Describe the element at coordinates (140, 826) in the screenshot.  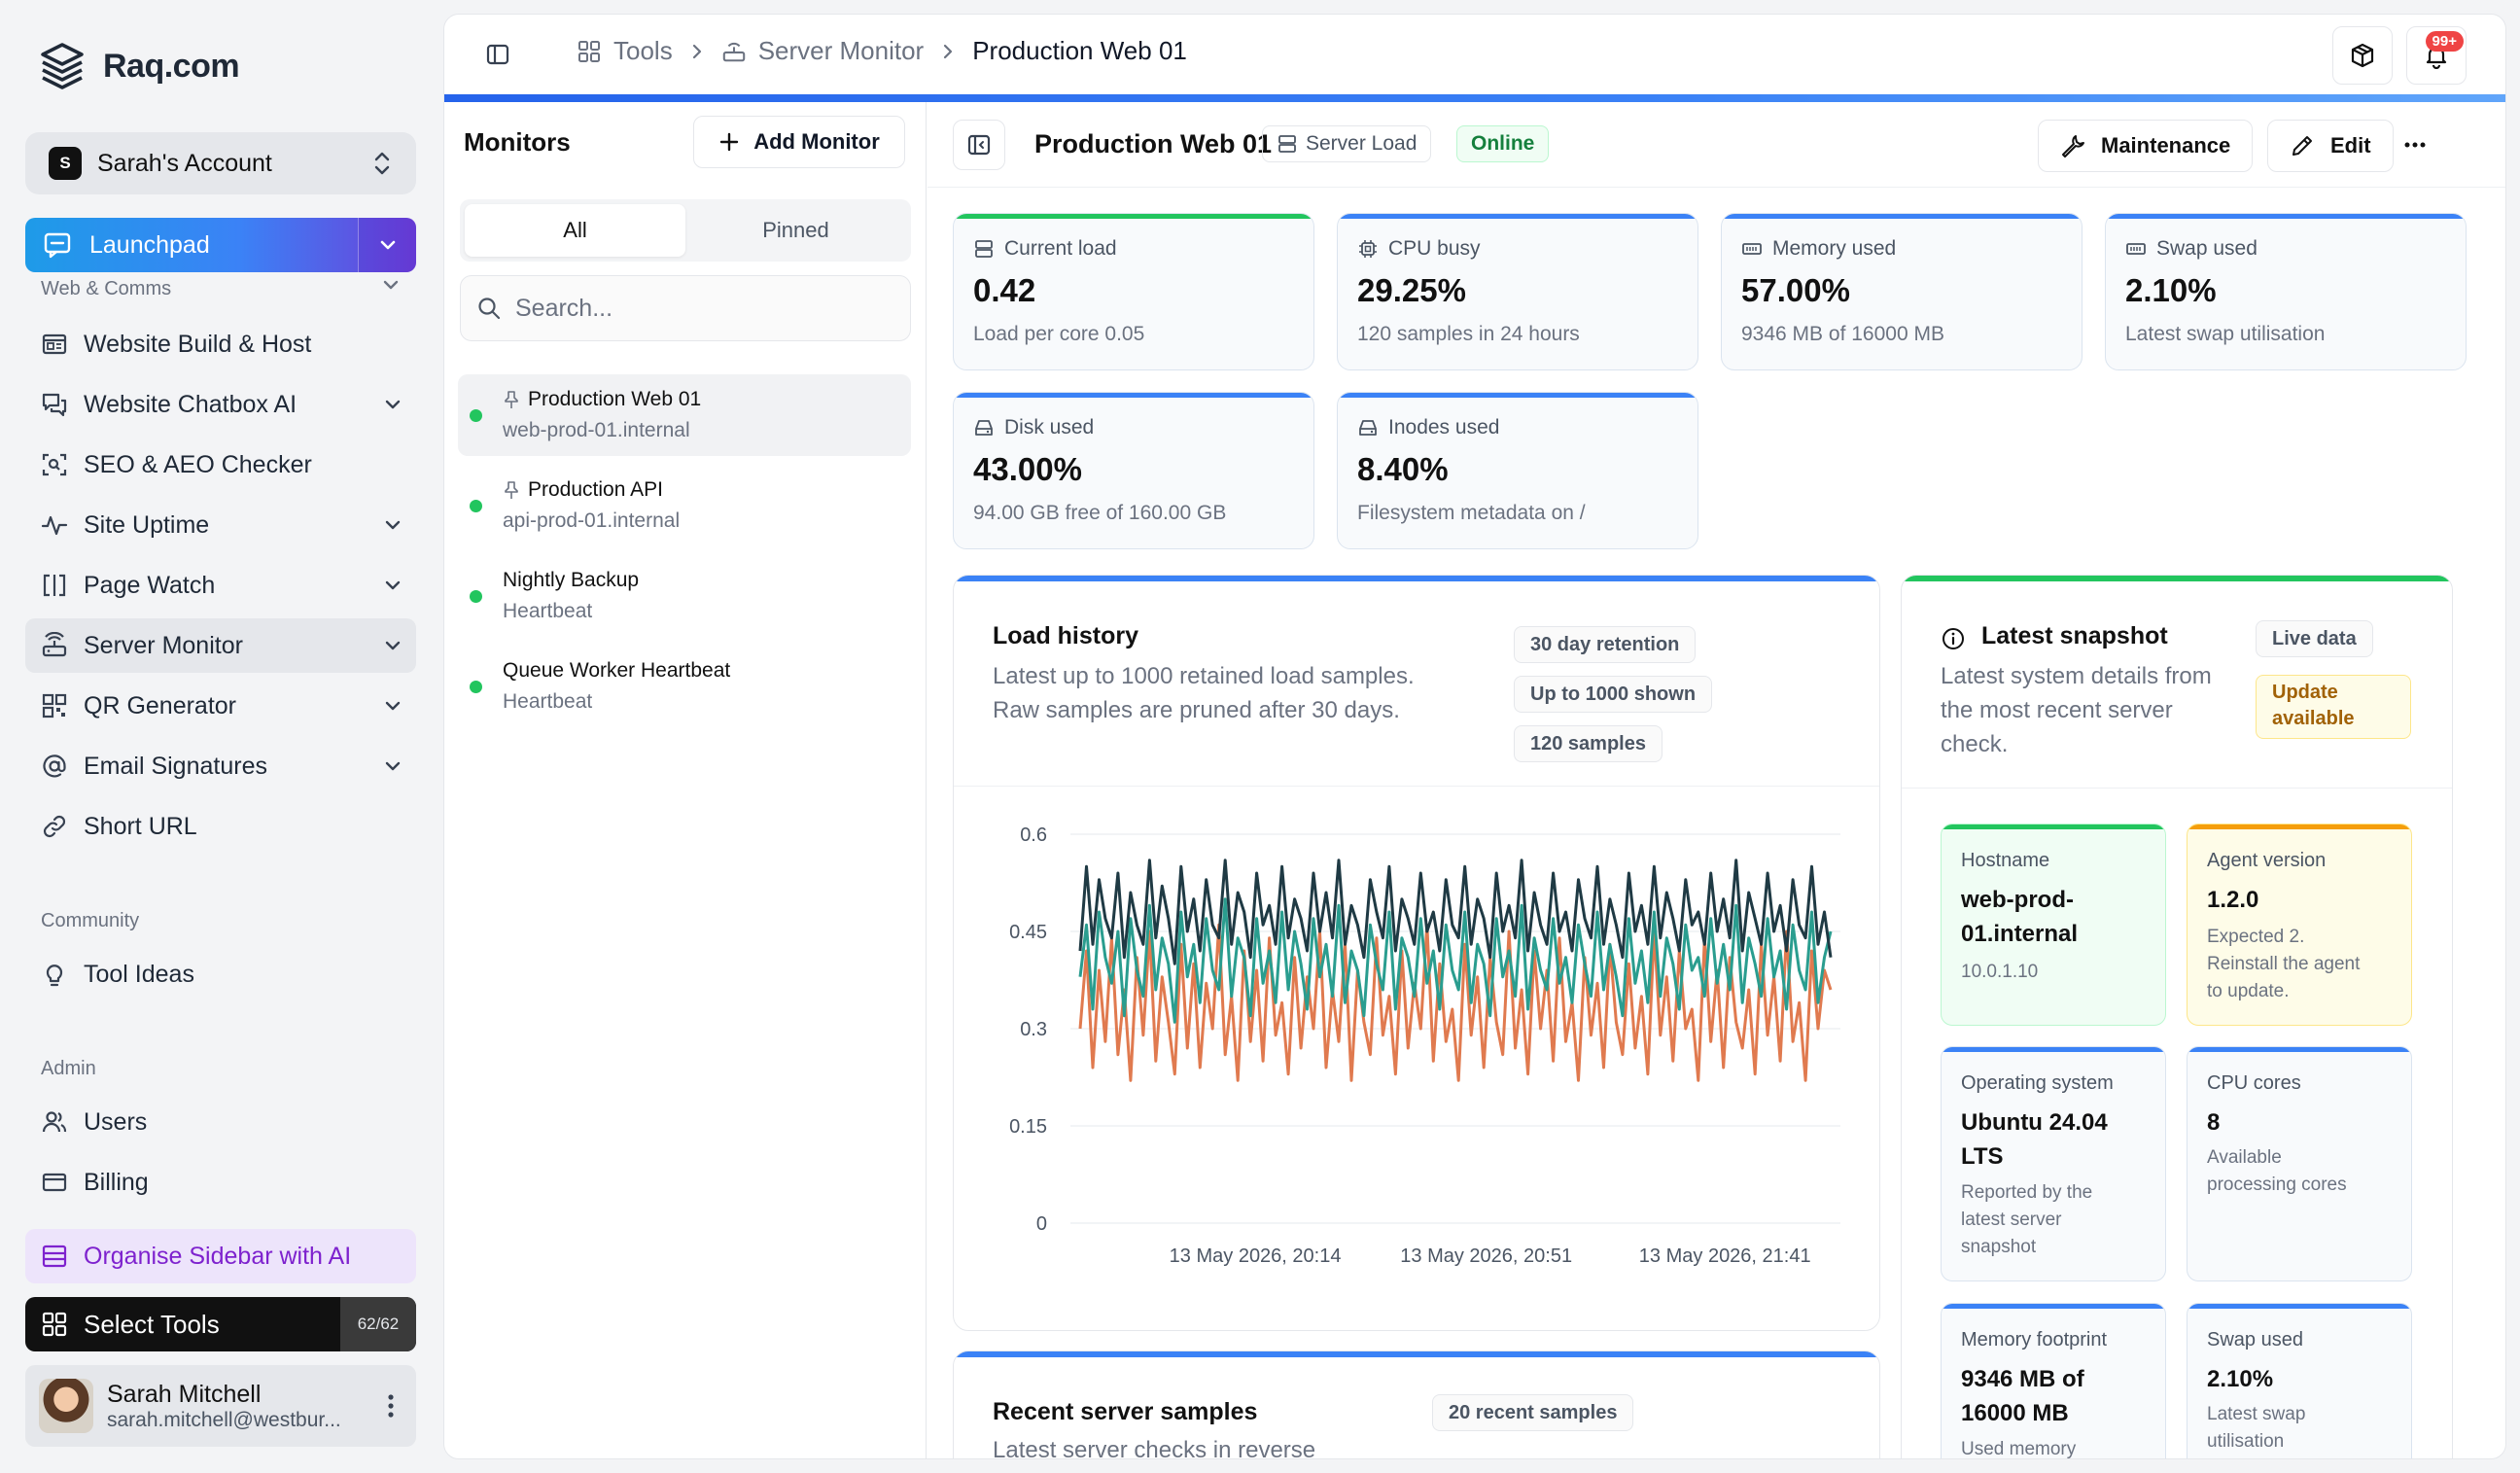
I see `sidebar-item-label: Short URL` at that location.